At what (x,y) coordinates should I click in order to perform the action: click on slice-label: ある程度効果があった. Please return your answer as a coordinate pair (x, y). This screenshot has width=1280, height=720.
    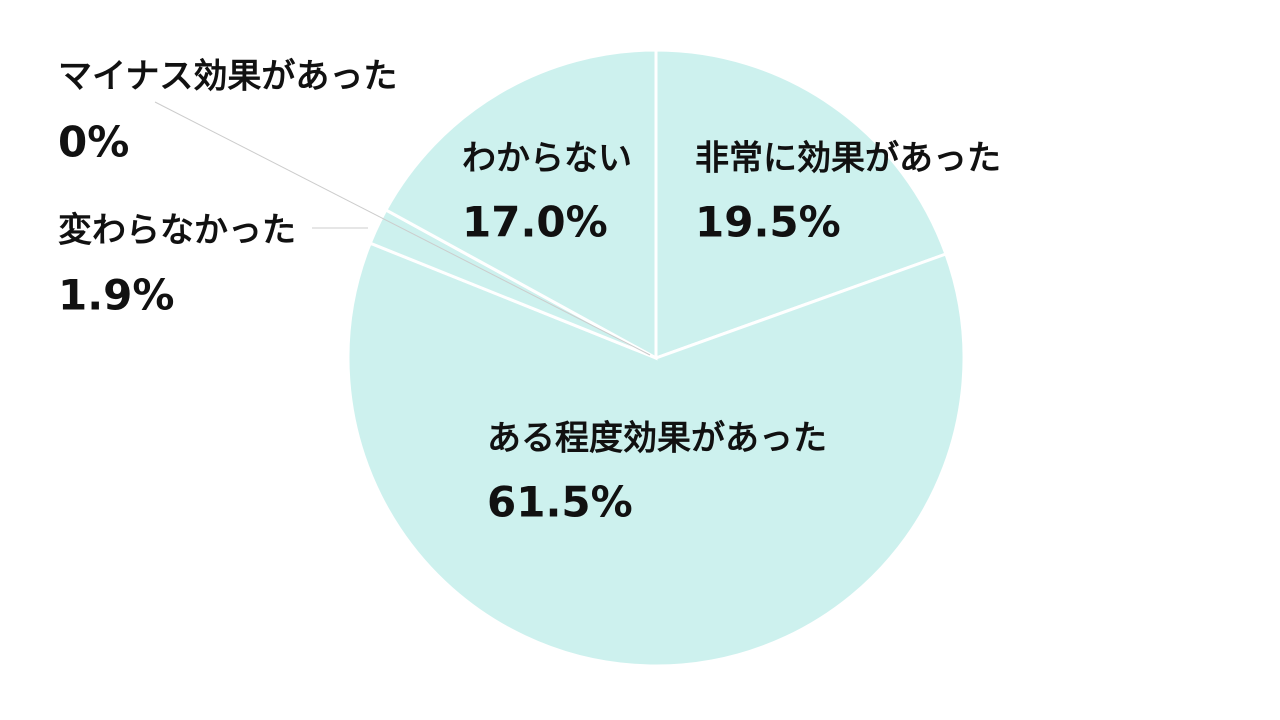
    Looking at the image, I should click on (657, 439).